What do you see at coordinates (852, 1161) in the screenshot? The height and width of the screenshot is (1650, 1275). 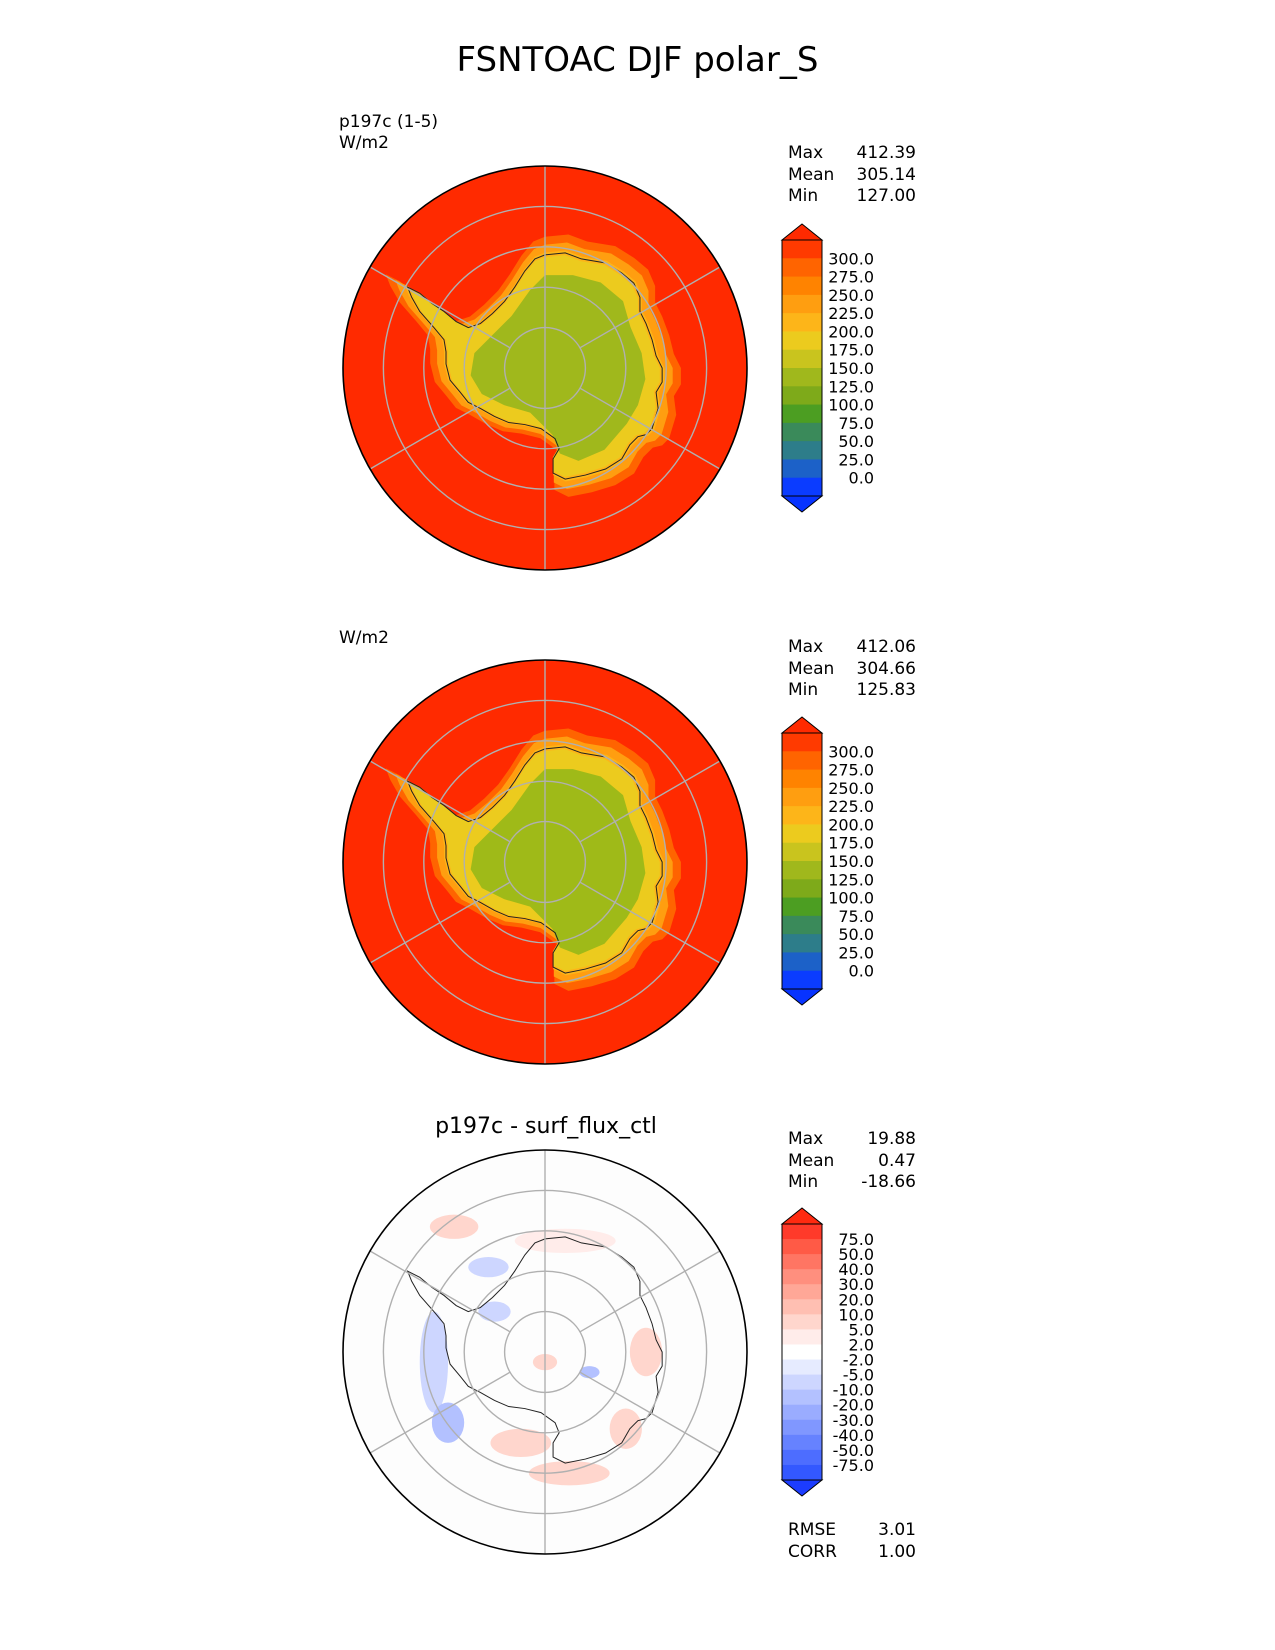 I see `panel-3-stats: Max 19.88 Mean 0.47 Min -18.66` at bounding box center [852, 1161].